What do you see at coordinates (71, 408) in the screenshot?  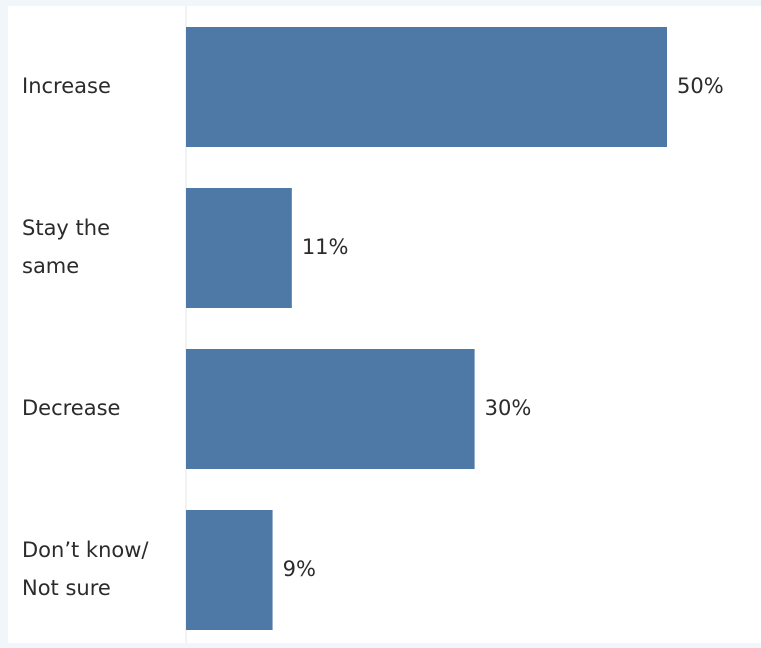 I see `category-label-2: Decrease` at bounding box center [71, 408].